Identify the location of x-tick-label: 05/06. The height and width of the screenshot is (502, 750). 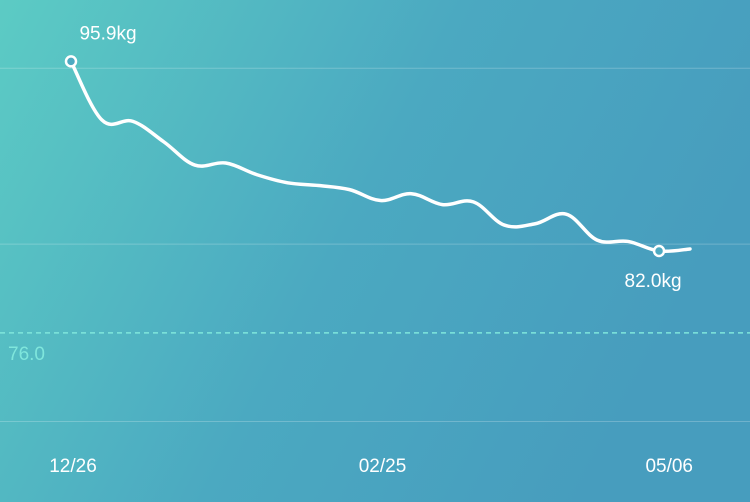
(669, 466).